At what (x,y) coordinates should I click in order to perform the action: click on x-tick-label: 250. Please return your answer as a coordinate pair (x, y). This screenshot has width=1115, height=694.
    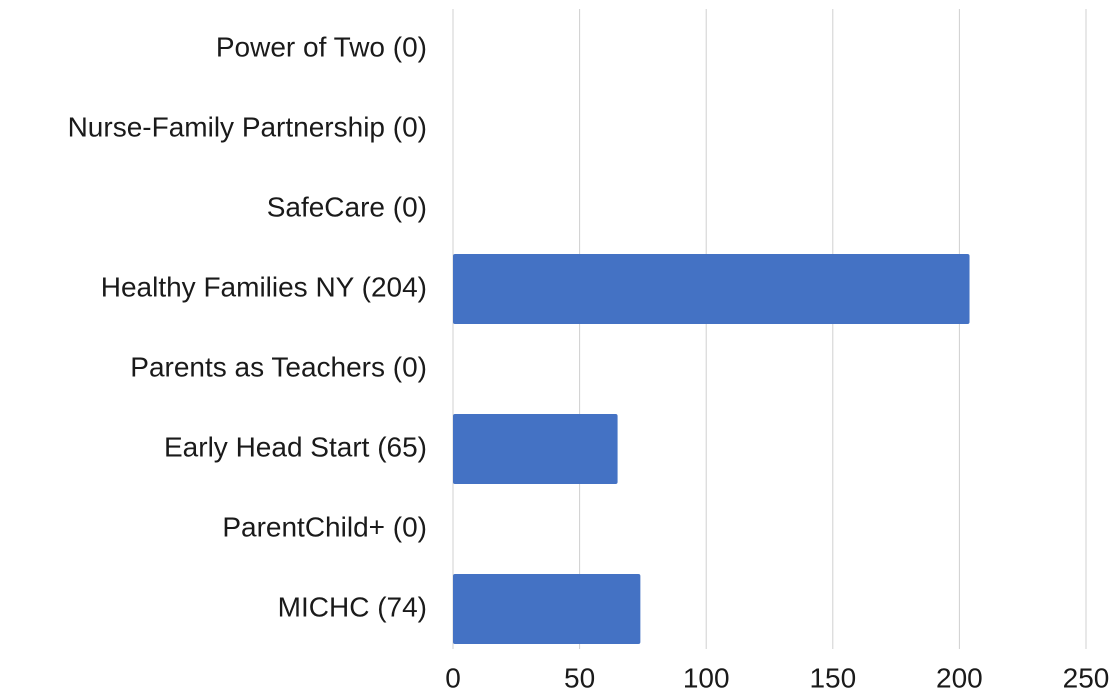
    Looking at the image, I should click on (1086, 677).